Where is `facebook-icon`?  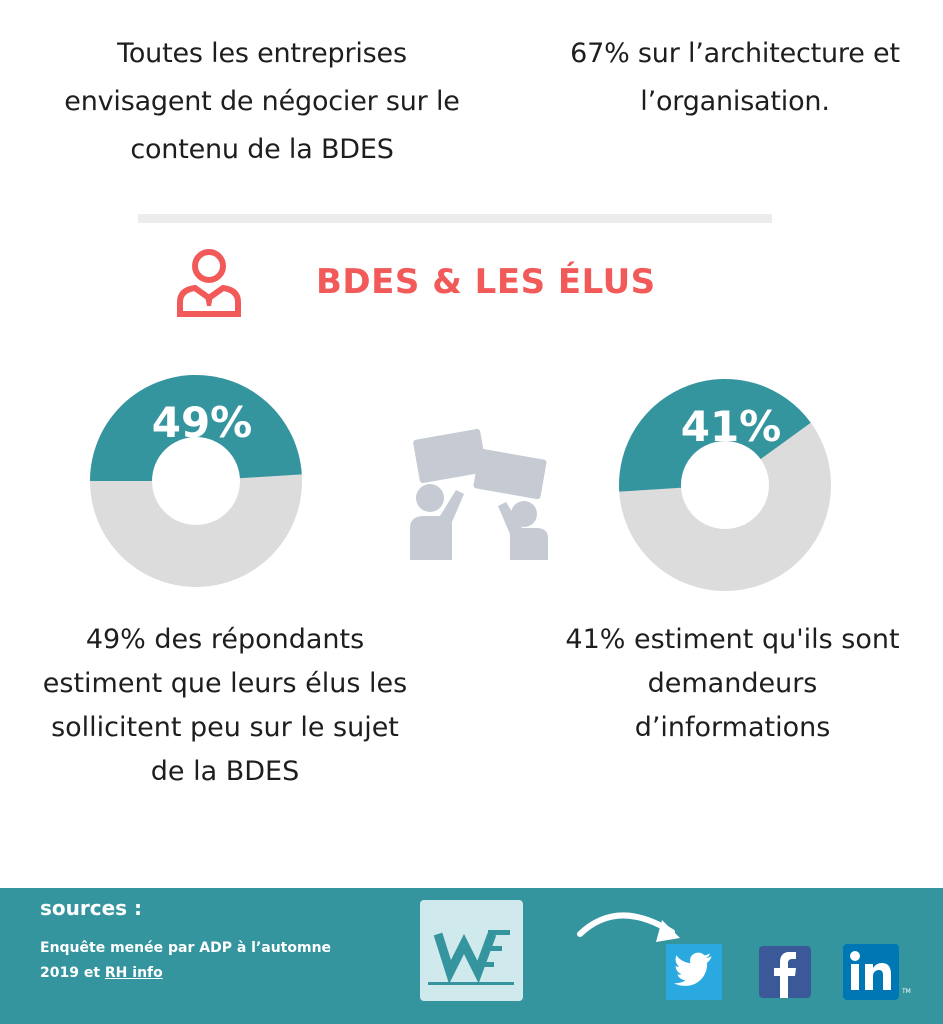
facebook-icon is located at coordinates (785, 972).